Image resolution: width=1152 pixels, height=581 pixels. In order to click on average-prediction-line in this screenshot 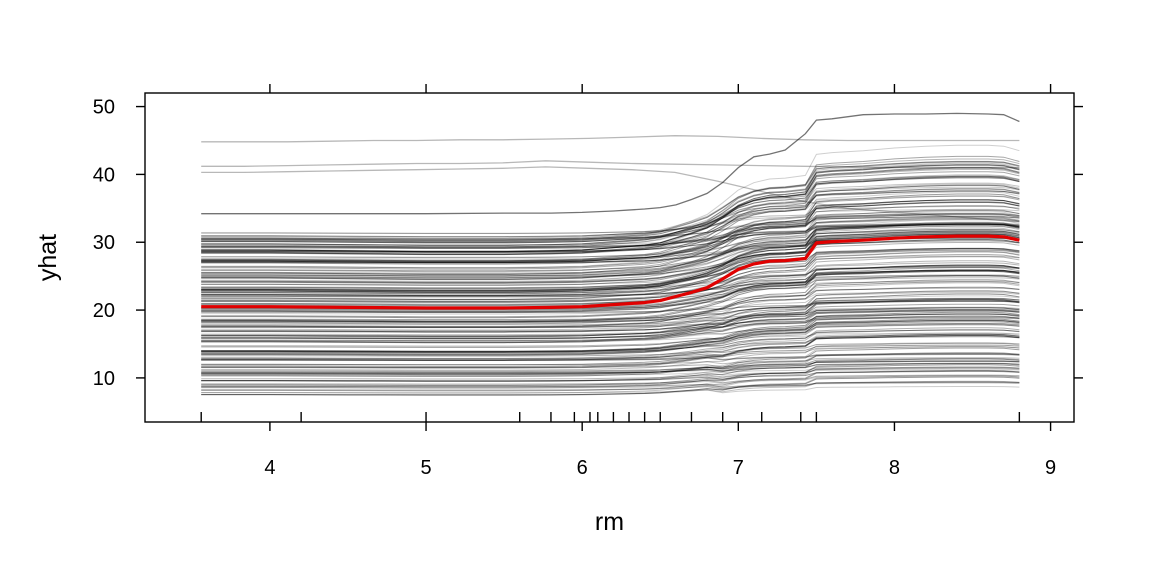, I will do `click(610, 272)`.